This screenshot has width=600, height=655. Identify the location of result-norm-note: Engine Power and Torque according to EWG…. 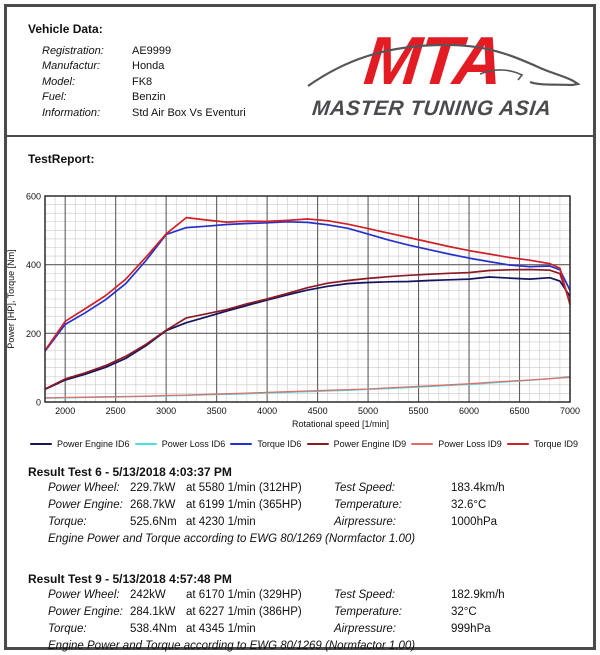
(232, 539).